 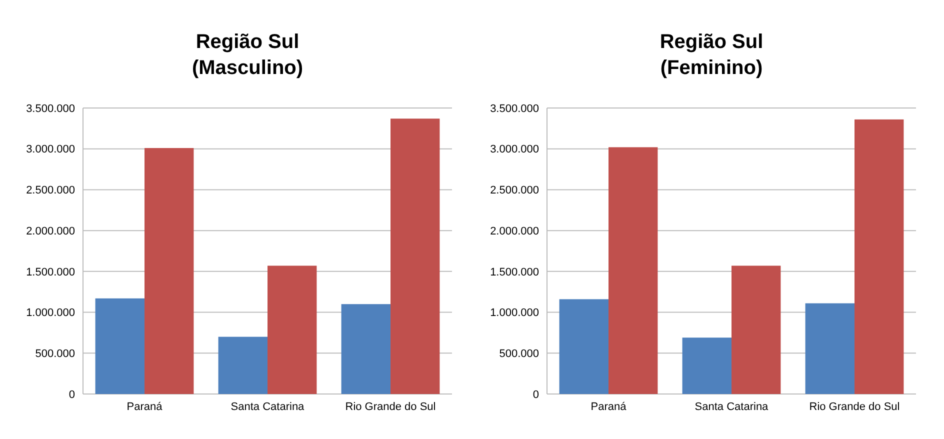 What do you see at coordinates (712, 55) in the screenshot?
I see `chart-title: Região Sul (Feminino)` at bounding box center [712, 55].